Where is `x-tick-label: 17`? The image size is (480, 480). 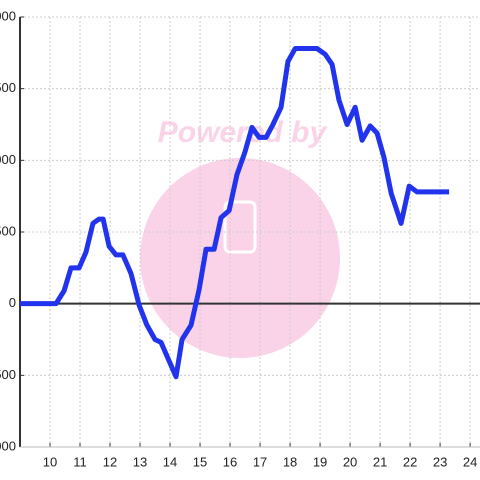
x-tick-label: 17 is located at coordinates (260, 461).